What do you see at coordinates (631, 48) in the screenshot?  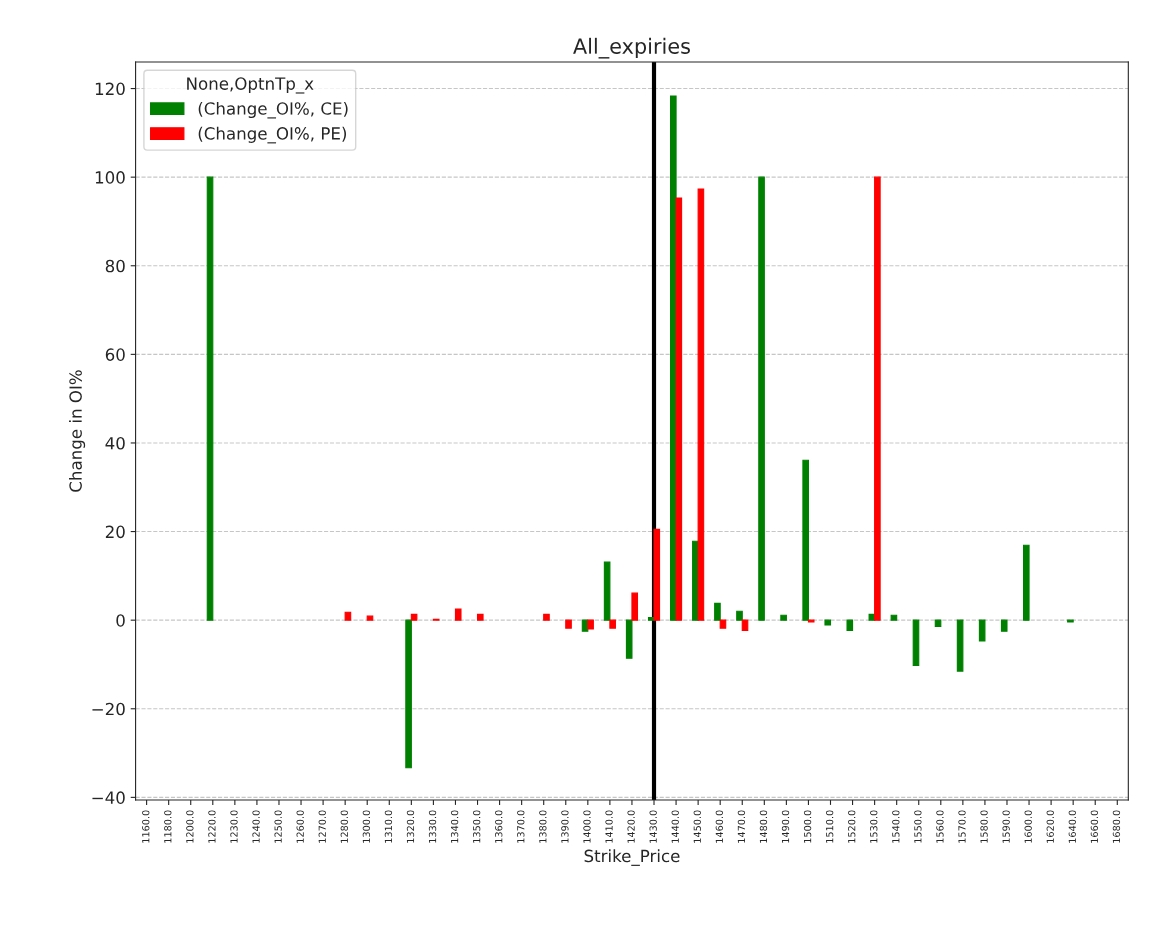 I see `chart-title: All_expiries` at bounding box center [631, 48].